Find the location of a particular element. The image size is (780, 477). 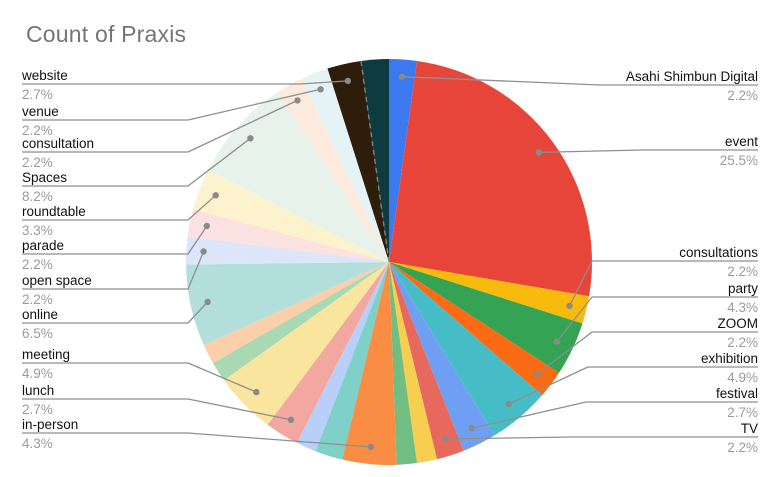

slice-label: event is located at coordinates (741, 141).